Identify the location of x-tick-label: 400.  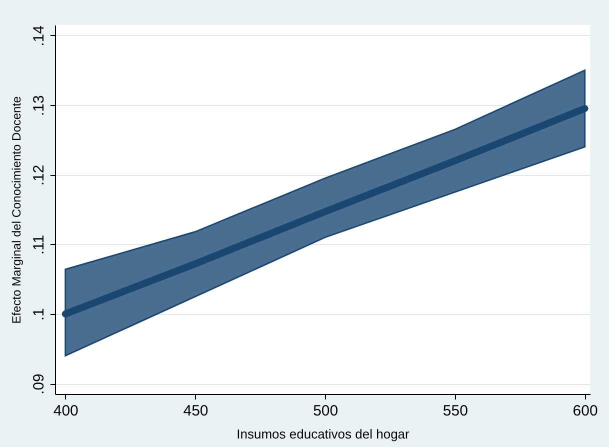
(65, 411).